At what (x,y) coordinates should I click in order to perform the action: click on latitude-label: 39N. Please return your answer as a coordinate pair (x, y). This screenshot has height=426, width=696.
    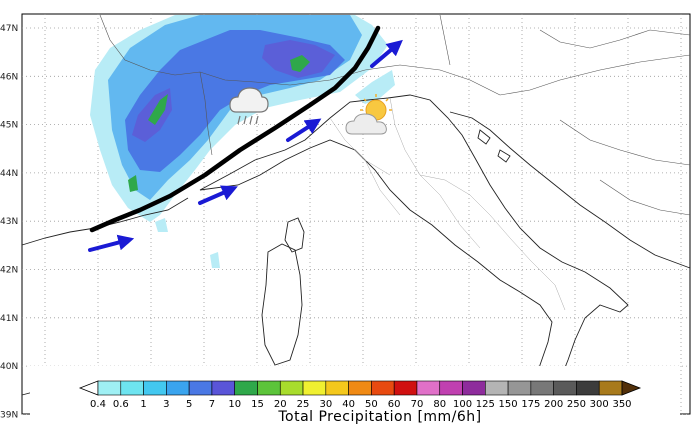
    Looking at the image, I should click on (9, 415).